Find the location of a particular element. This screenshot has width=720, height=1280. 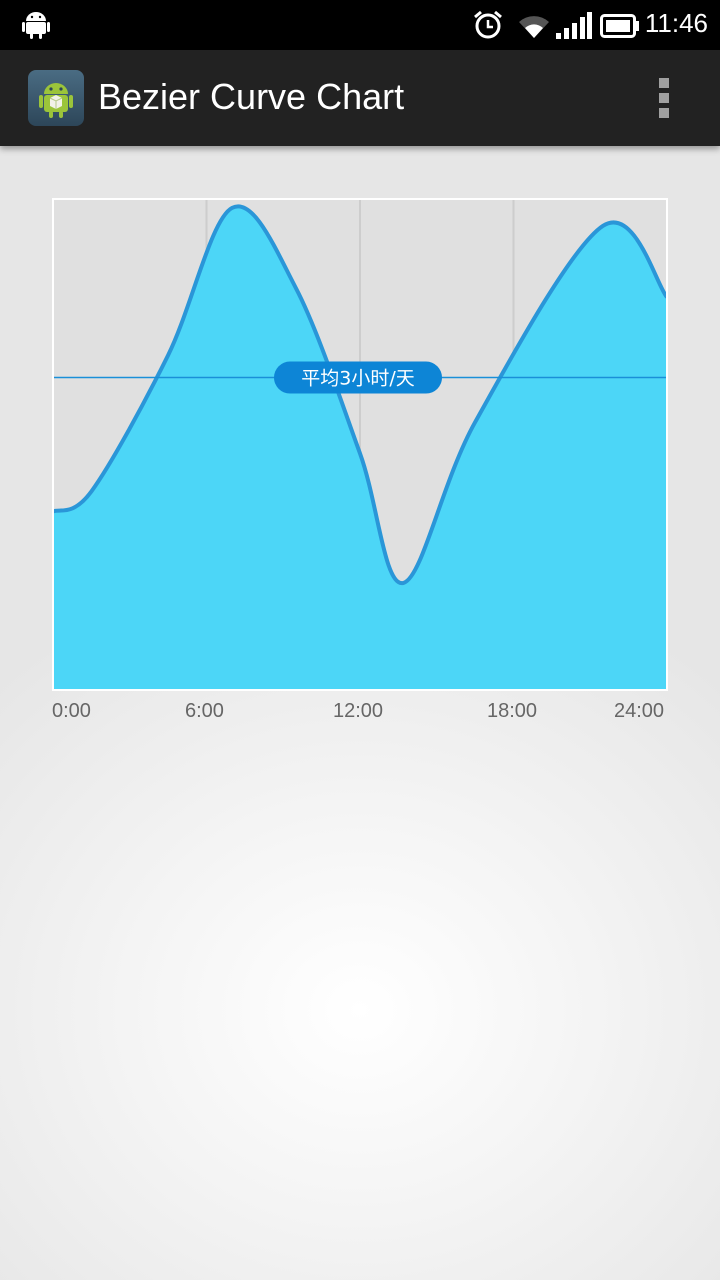

x-tick-label: 12:00 is located at coordinates (358, 711).